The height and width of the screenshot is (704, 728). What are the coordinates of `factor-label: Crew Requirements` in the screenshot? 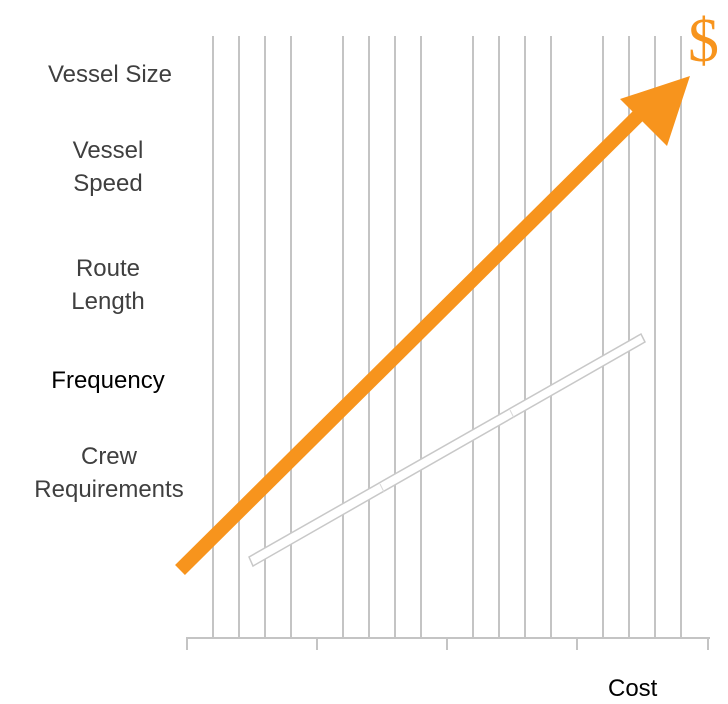 It's located at (109, 473).